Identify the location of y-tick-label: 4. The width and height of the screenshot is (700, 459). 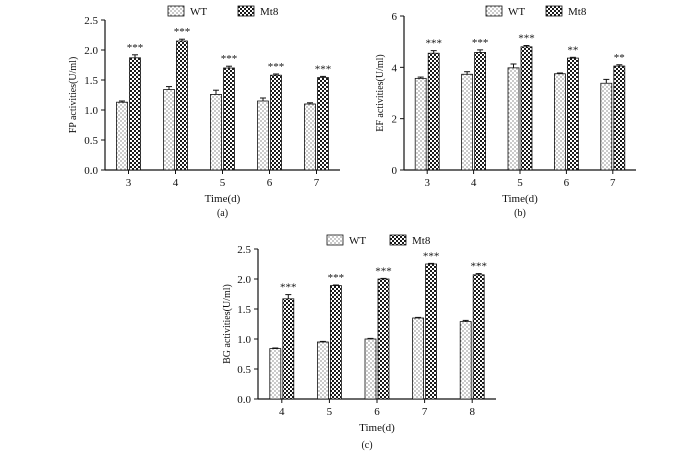
(395, 68).